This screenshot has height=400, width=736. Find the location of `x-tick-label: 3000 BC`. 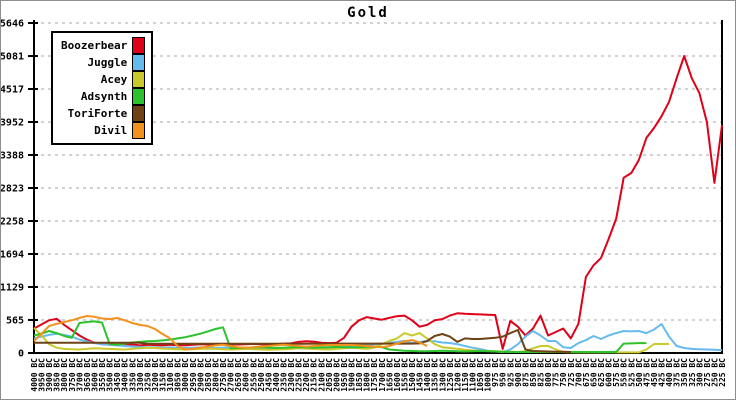

x-tick-label: 3000 BC is located at coordinates (185, 375).